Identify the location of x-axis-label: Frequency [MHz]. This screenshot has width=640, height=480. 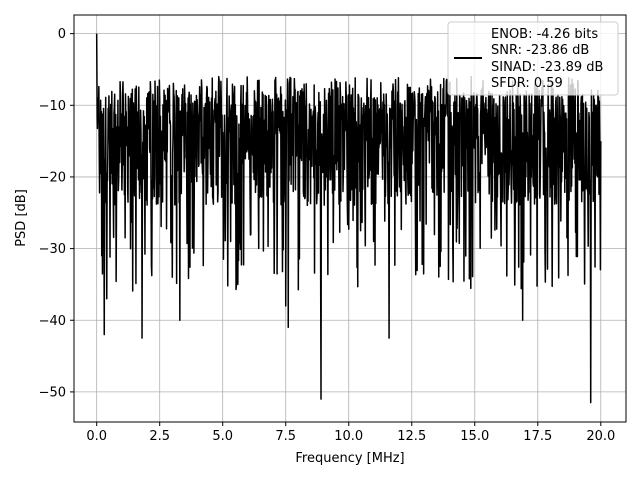
(349, 458).